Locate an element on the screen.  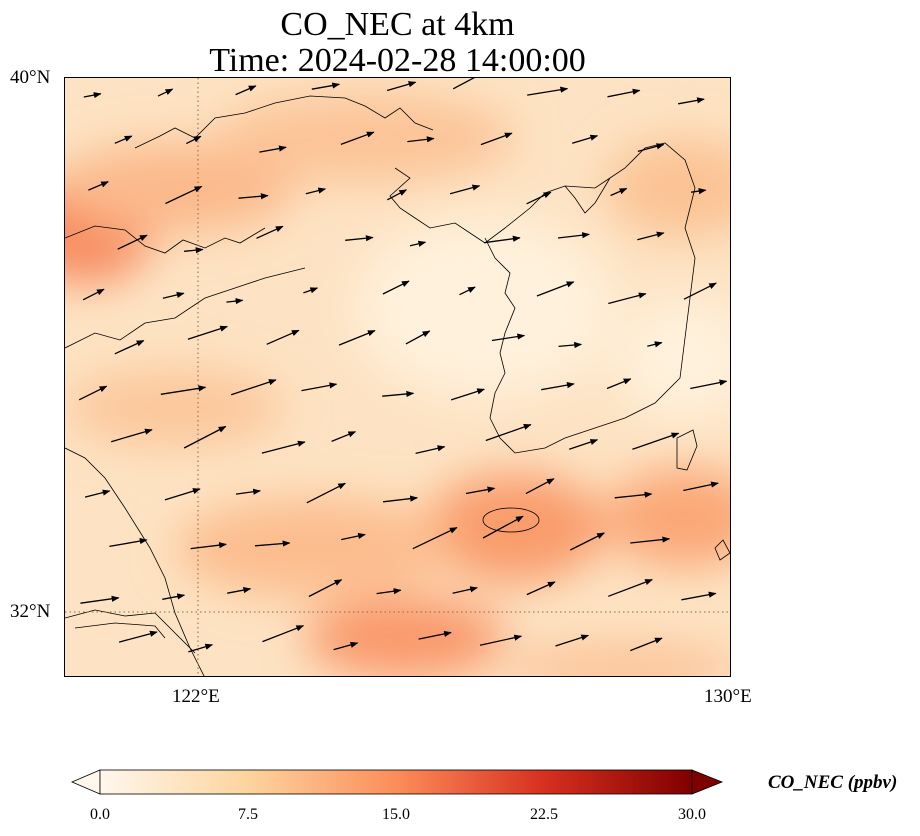
lat-label-40n: 40°N is located at coordinates (30, 77).